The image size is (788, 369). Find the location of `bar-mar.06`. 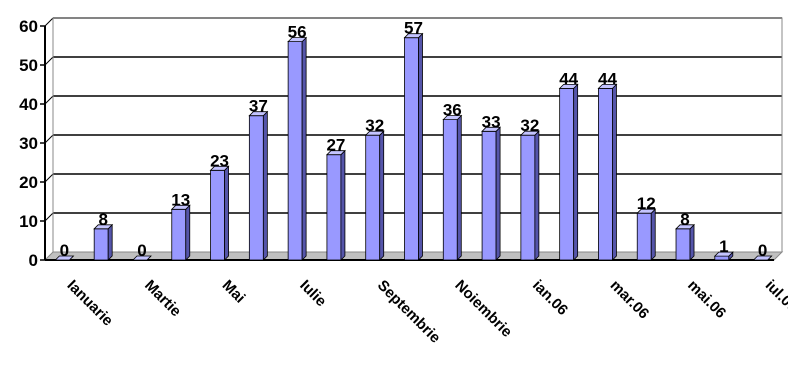

bar-mar.06 is located at coordinates (607, 172).